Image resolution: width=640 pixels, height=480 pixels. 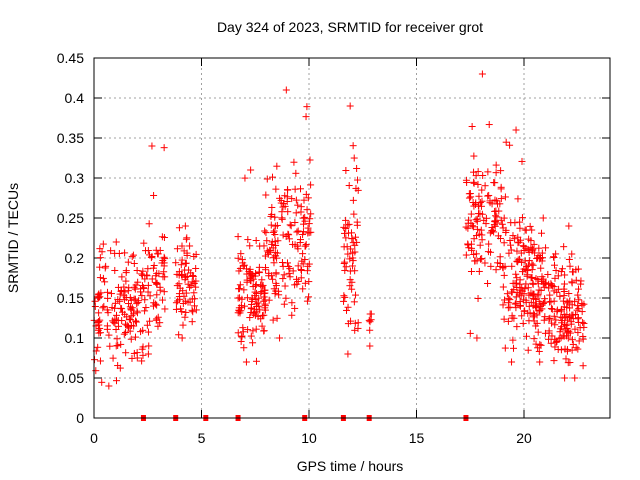 I want to click on x-axis-label: GPS time / hours, so click(x=350, y=466).